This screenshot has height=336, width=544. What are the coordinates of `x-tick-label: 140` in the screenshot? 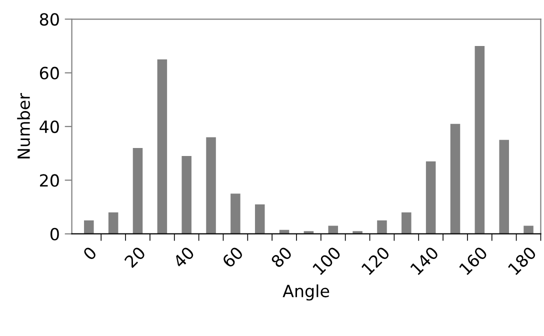 It's located at (425, 261).